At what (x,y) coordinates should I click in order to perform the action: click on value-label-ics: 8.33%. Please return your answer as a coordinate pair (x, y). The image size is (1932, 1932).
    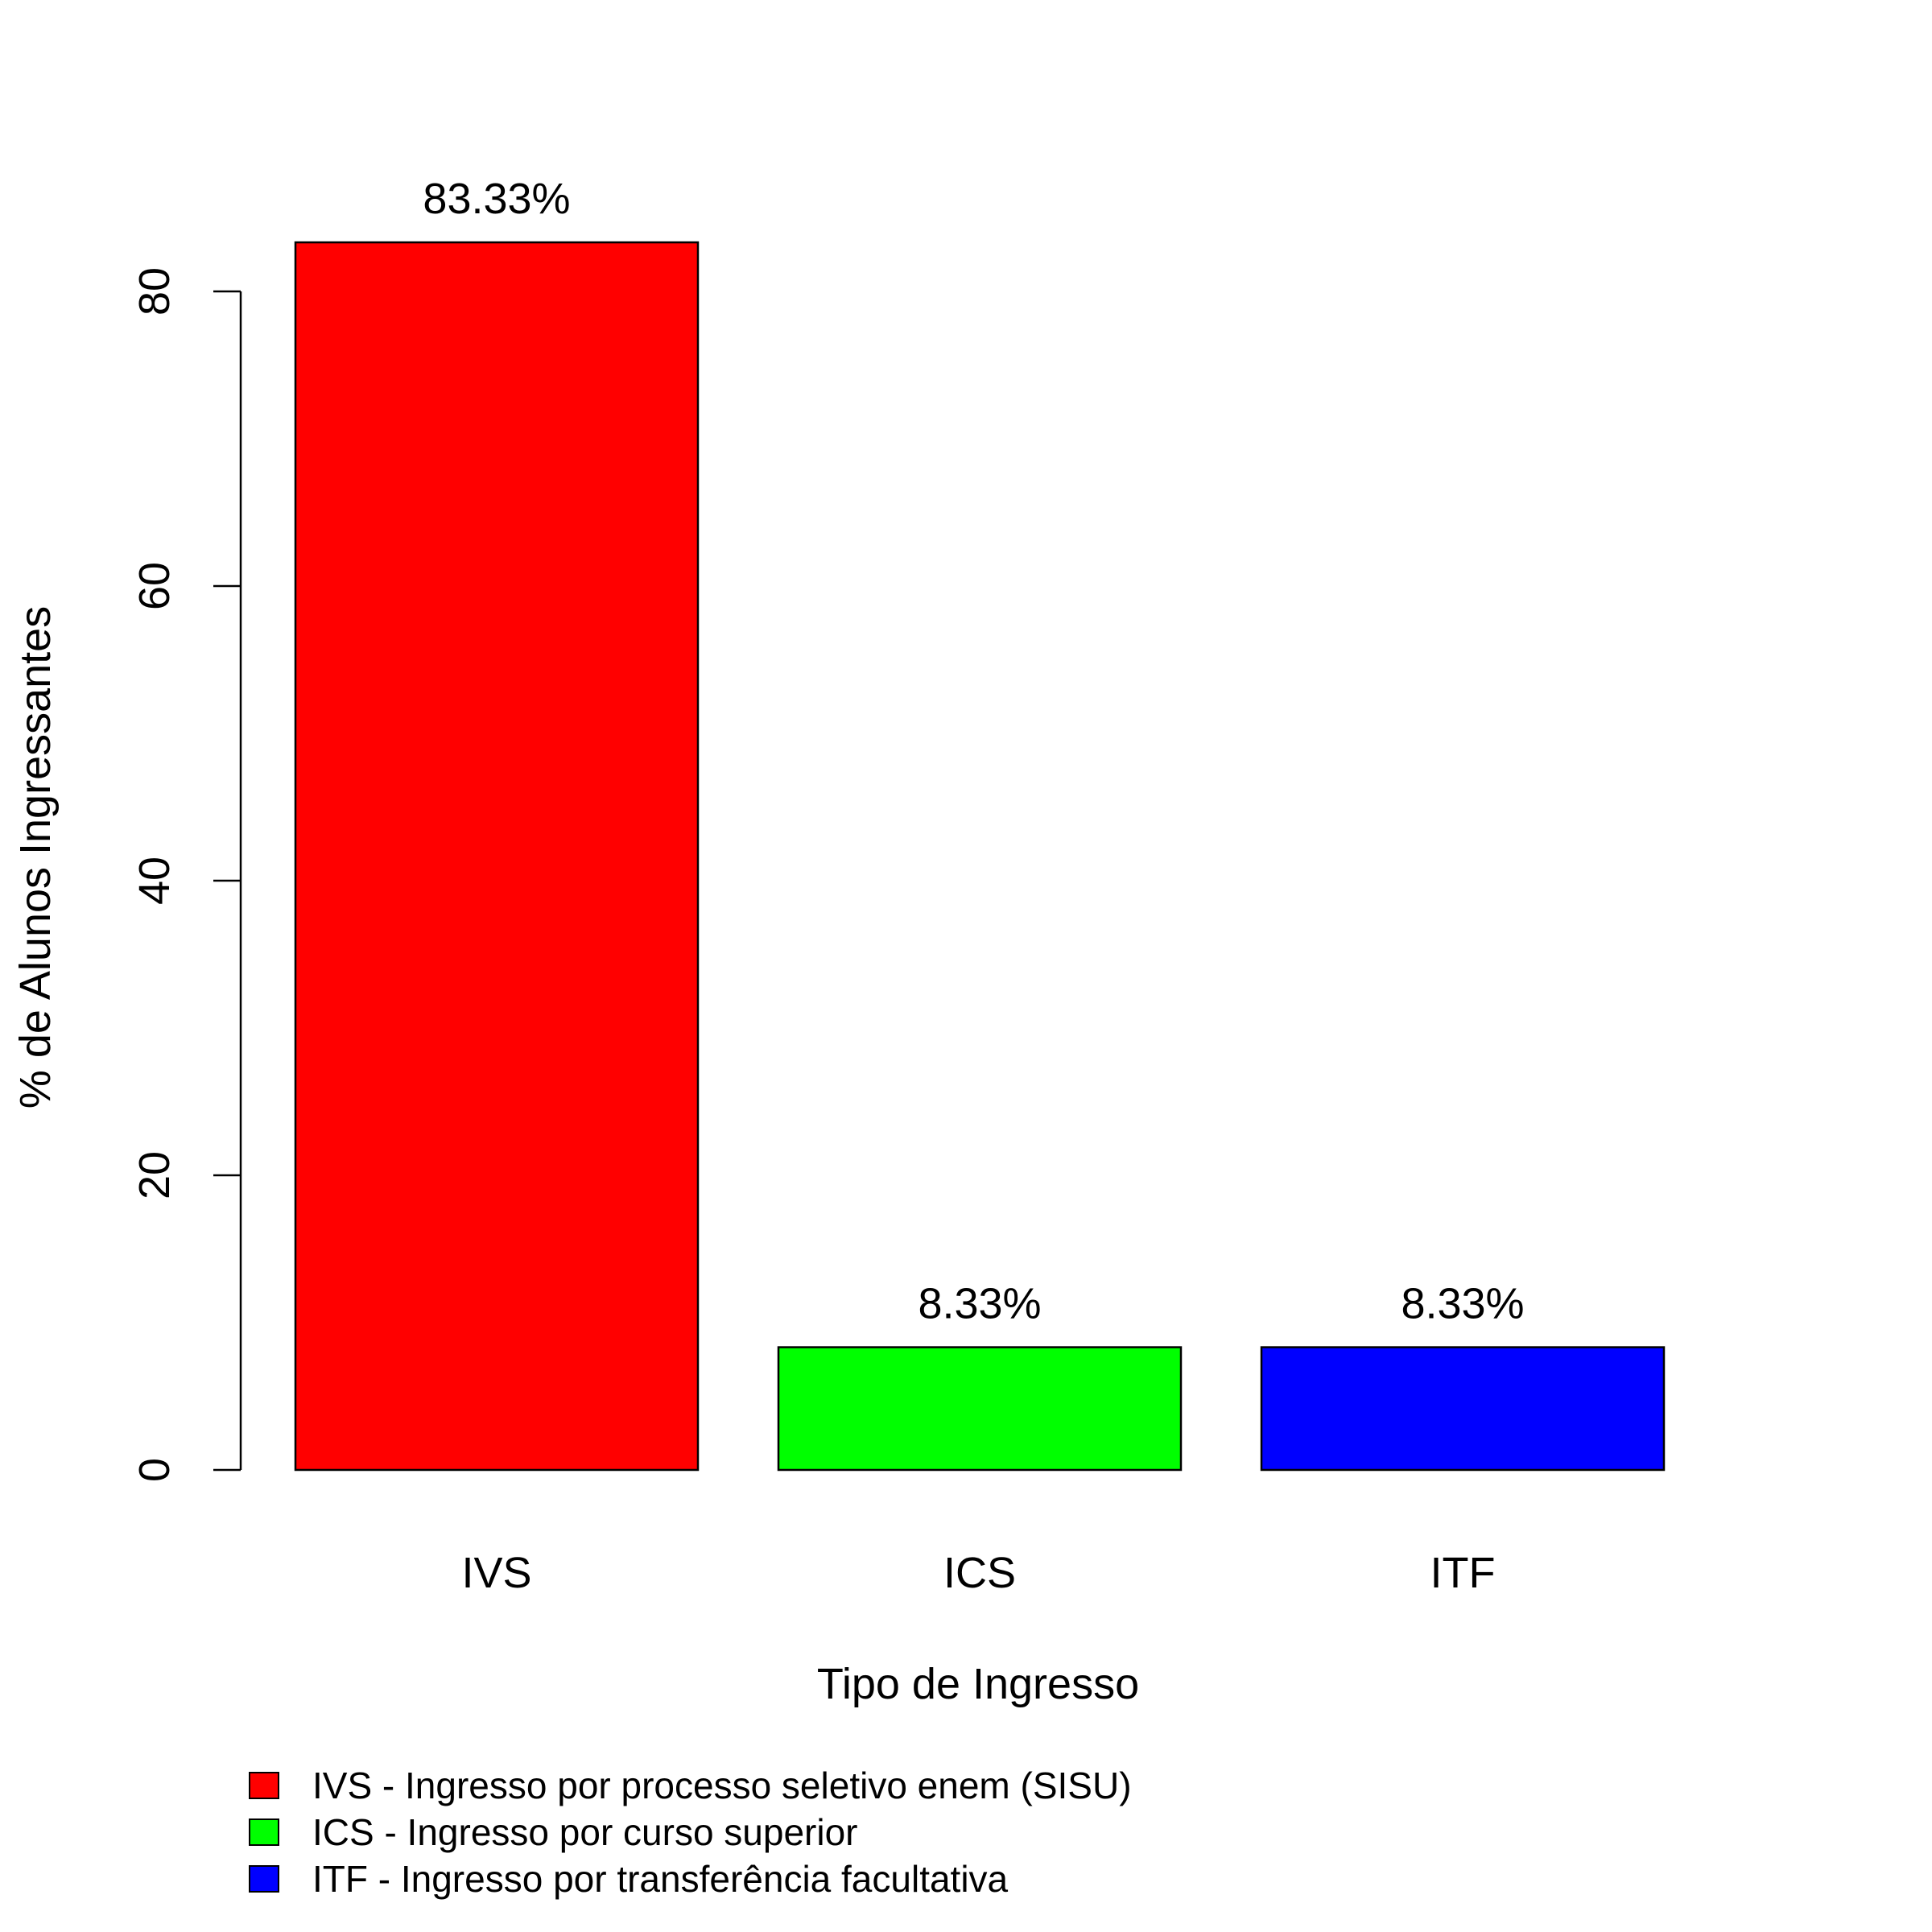
    Looking at the image, I should click on (979, 1304).